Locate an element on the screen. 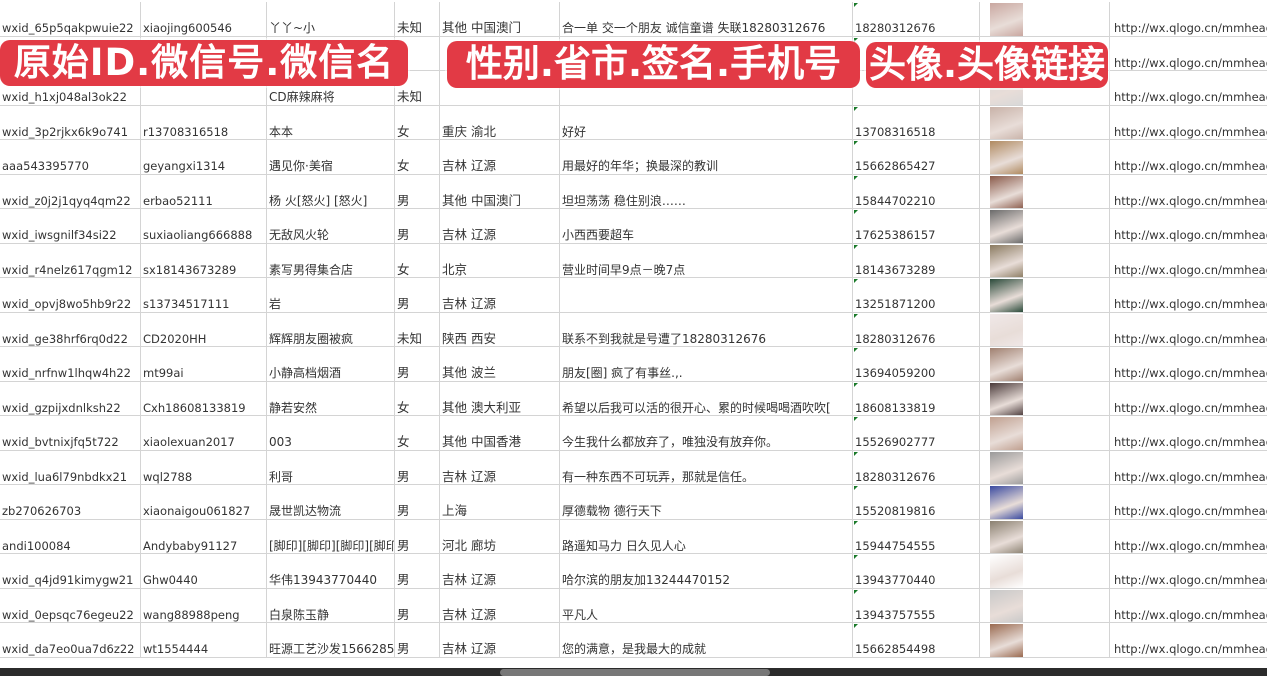 The width and height of the screenshot is (1267, 676). wechat-id-cell is located at coordinates (204, 88).